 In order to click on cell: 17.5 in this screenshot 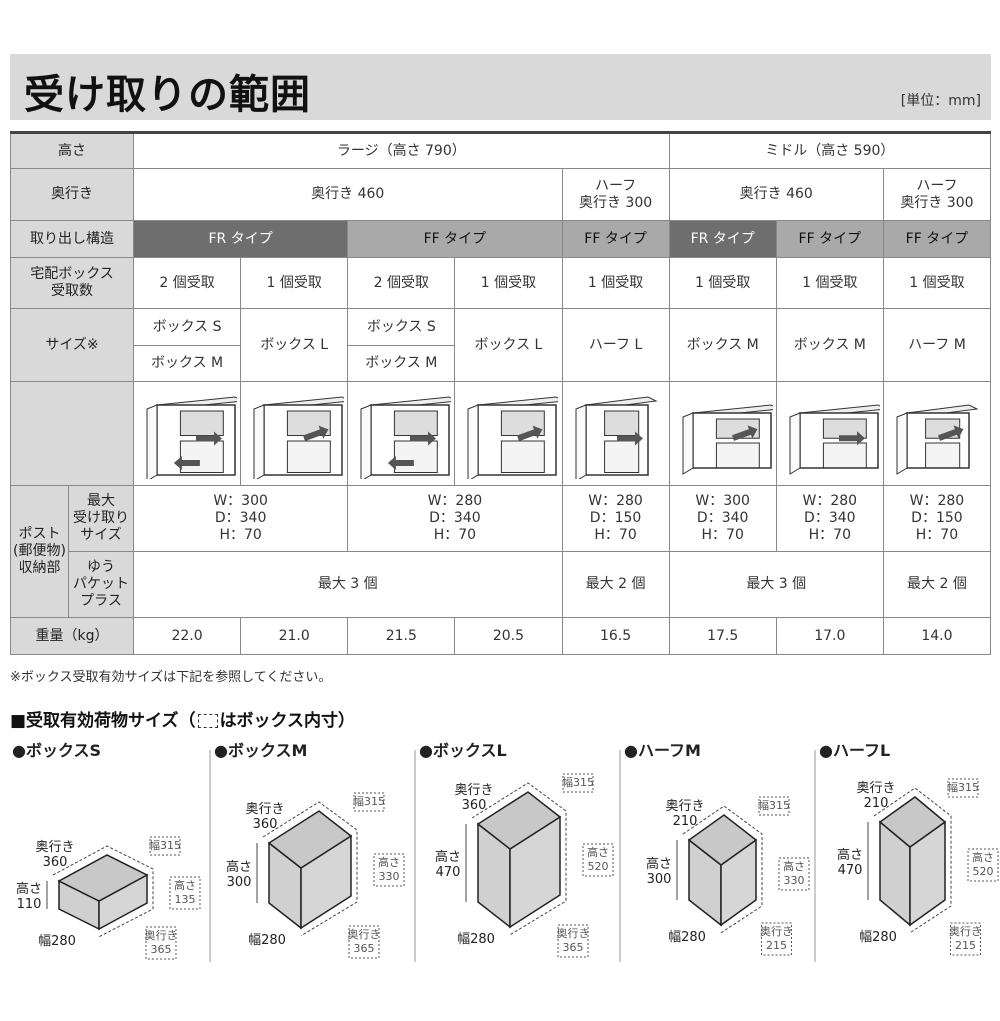, I will do `click(722, 636)`.